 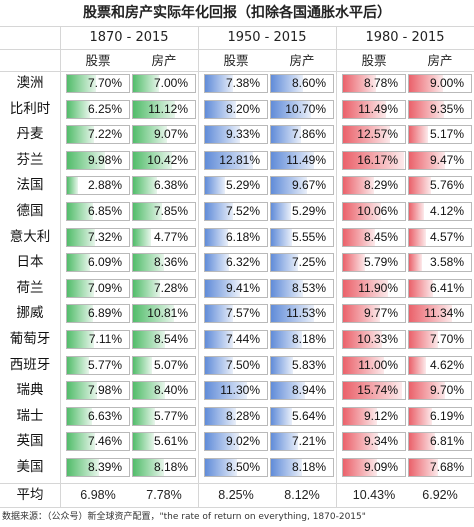 I want to click on rule-header, so click(x=237, y=71).